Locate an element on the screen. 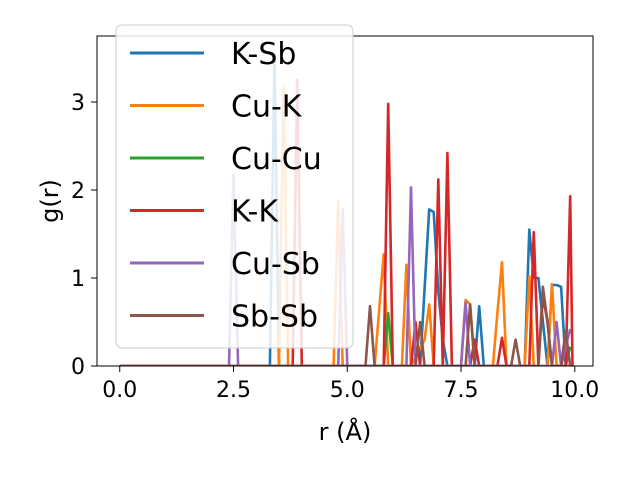  x-tick-label: 0.0 is located at coordinates (119, 390).